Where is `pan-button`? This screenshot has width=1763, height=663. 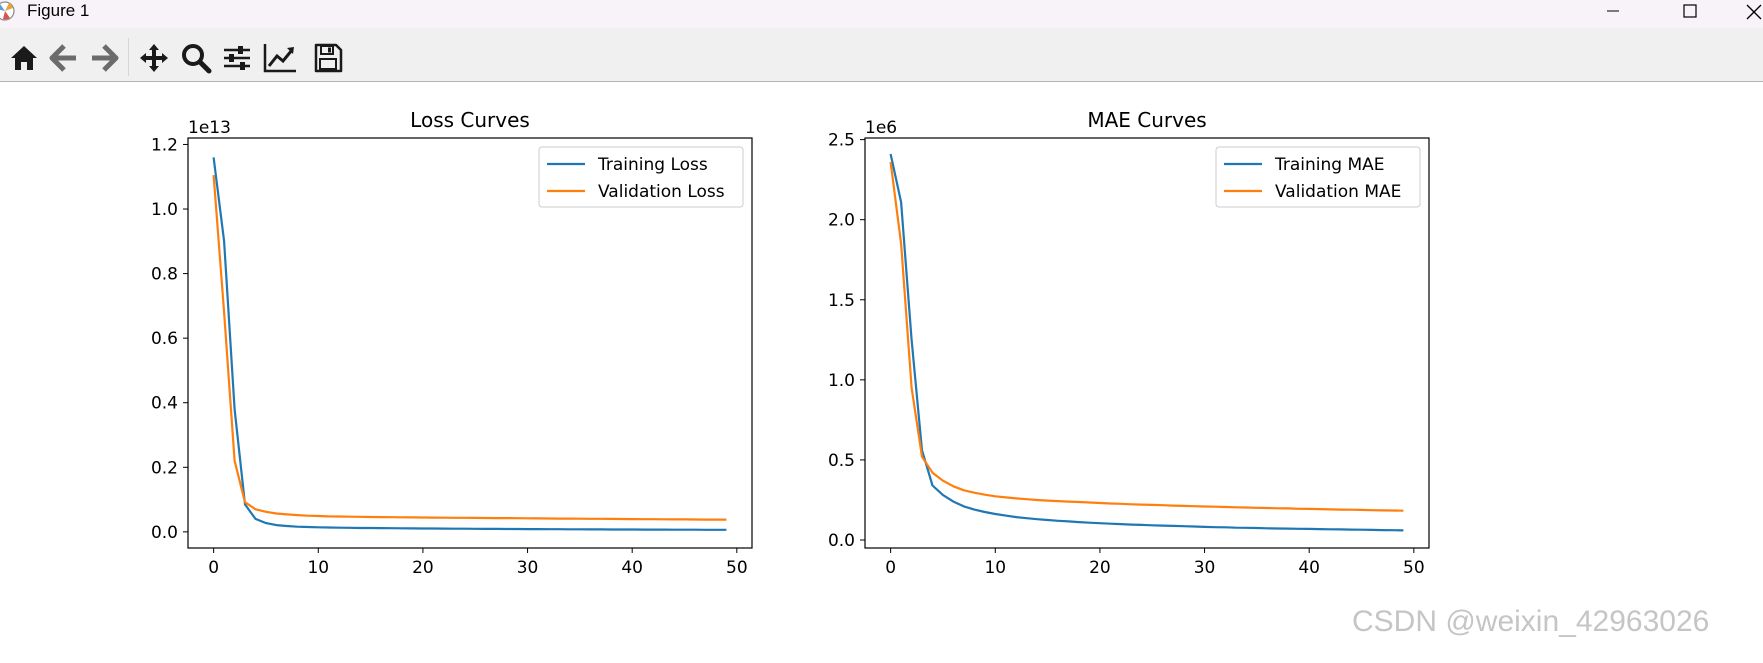 pan-button is located at coordinates (154, 58).